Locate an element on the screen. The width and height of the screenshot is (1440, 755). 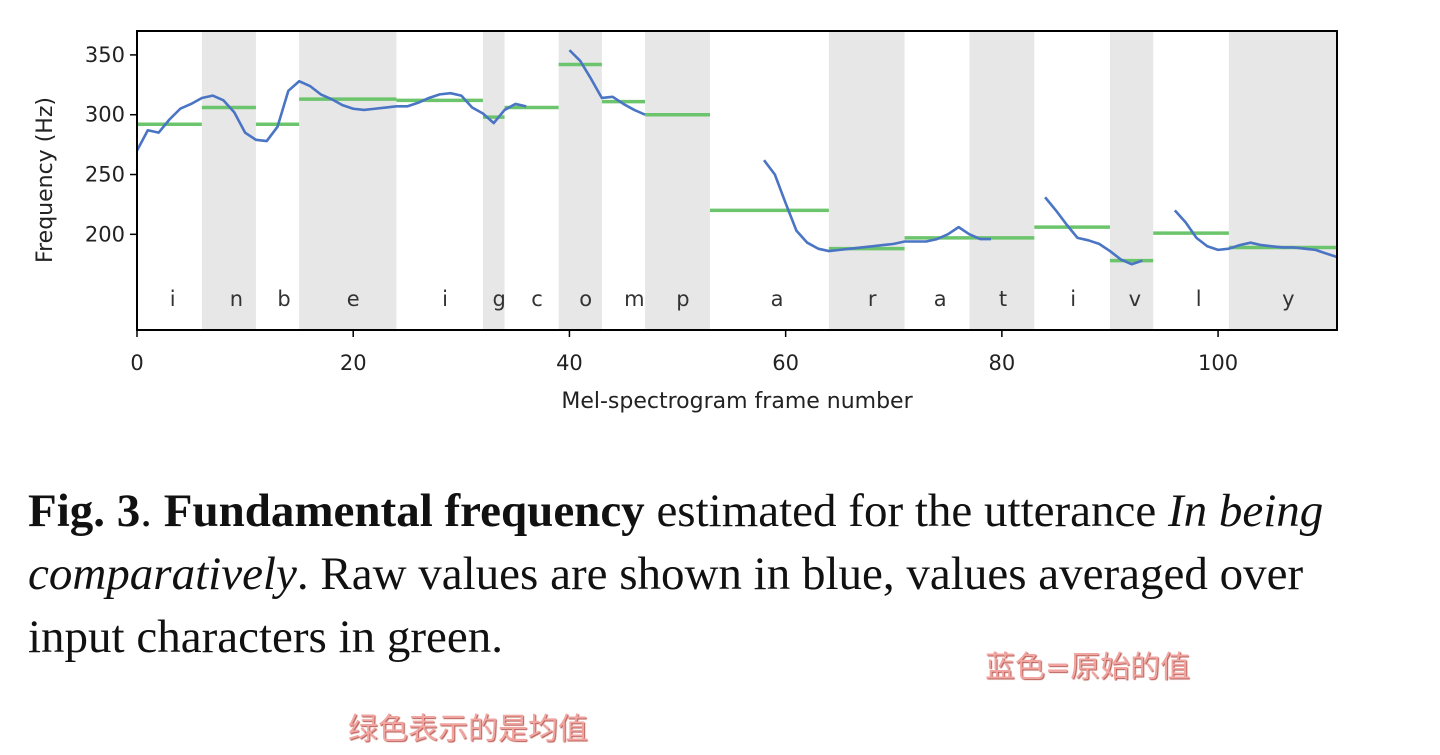
character-label: m is located at coordinates (634, 299).